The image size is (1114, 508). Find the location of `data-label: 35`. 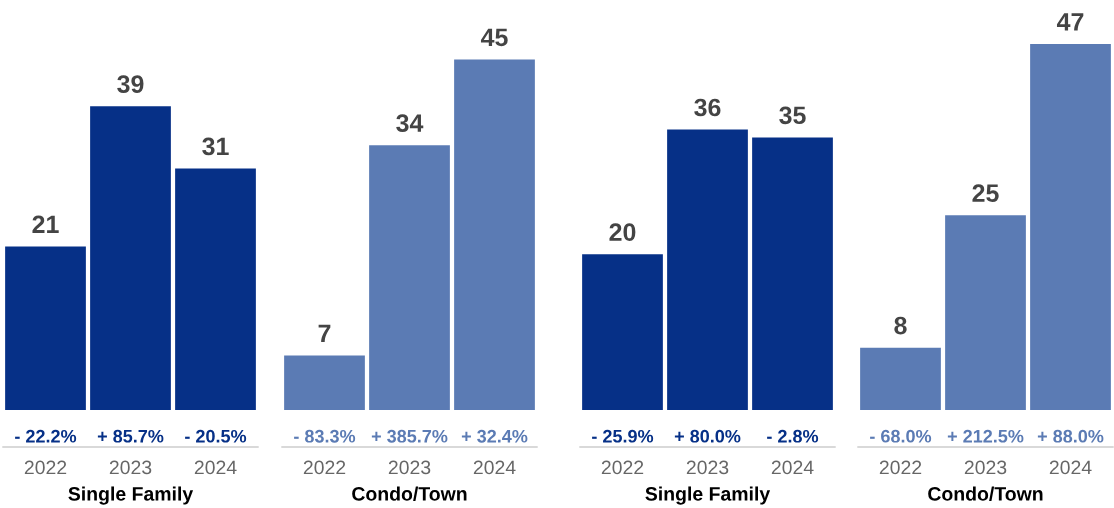

data-label: 35 is located at coordinates (792, 115).